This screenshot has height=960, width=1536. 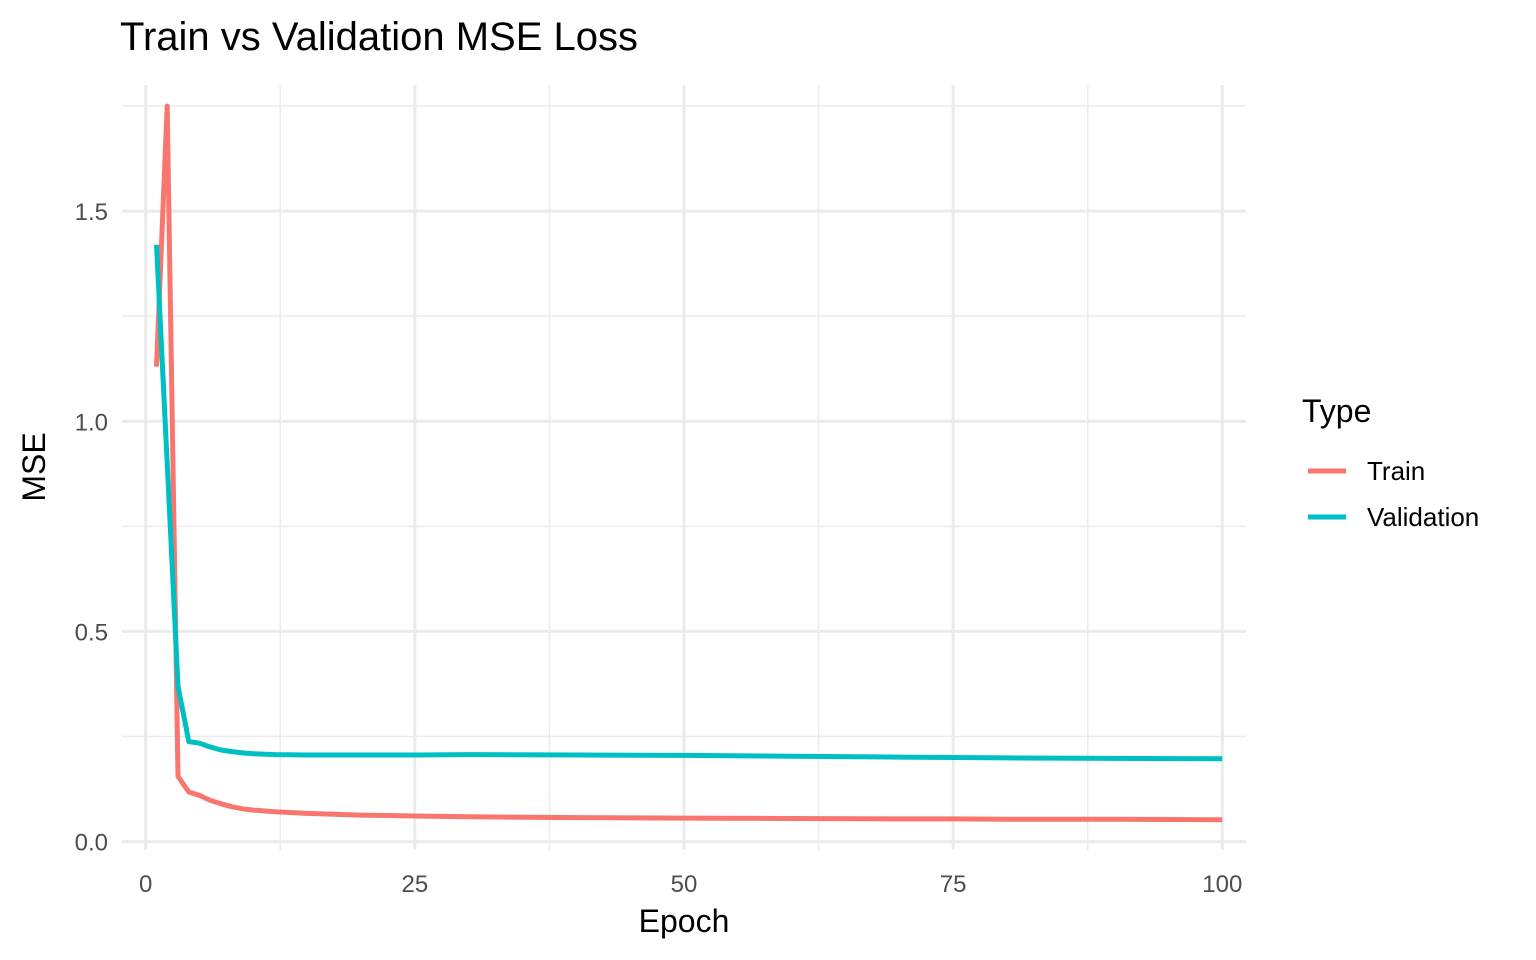 I want to click on legend-label-train: Train, so click(x=1396, y=471).